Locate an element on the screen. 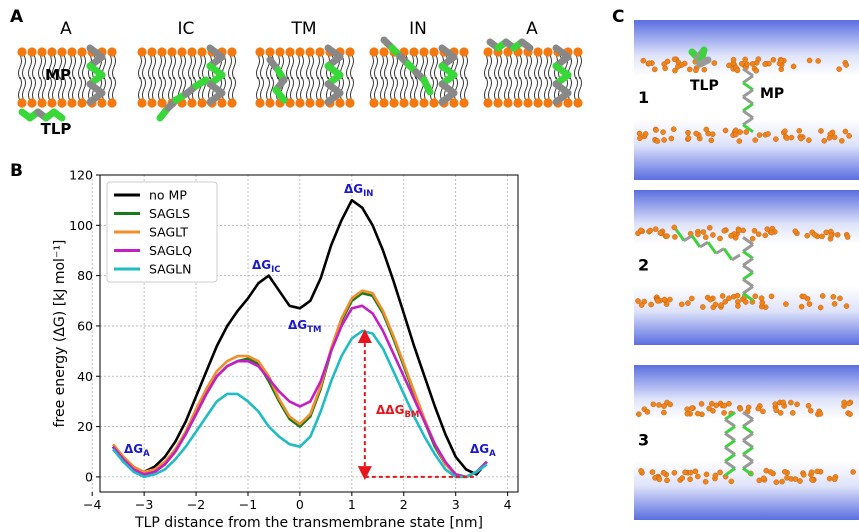 The height and width of the screenshot is (532, 859). snapshot-label: 1 is located at coordinates (643, 97).